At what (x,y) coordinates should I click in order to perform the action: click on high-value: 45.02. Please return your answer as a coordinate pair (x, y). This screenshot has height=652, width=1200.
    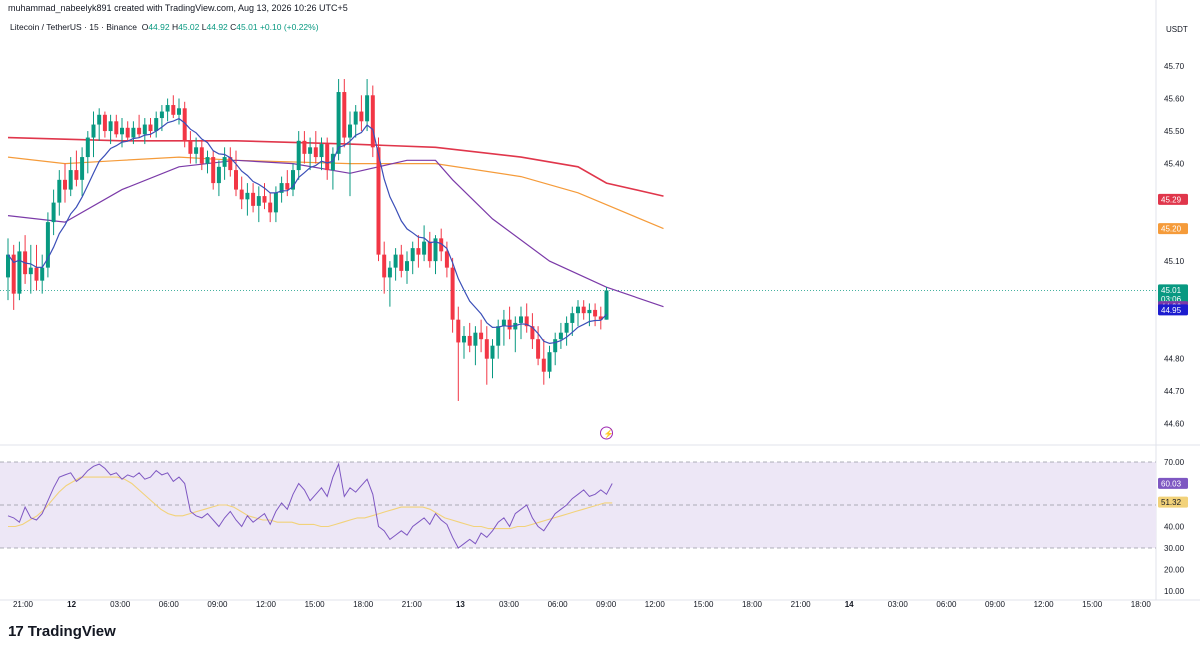
    Looking at the image, I should click on (189, 27).